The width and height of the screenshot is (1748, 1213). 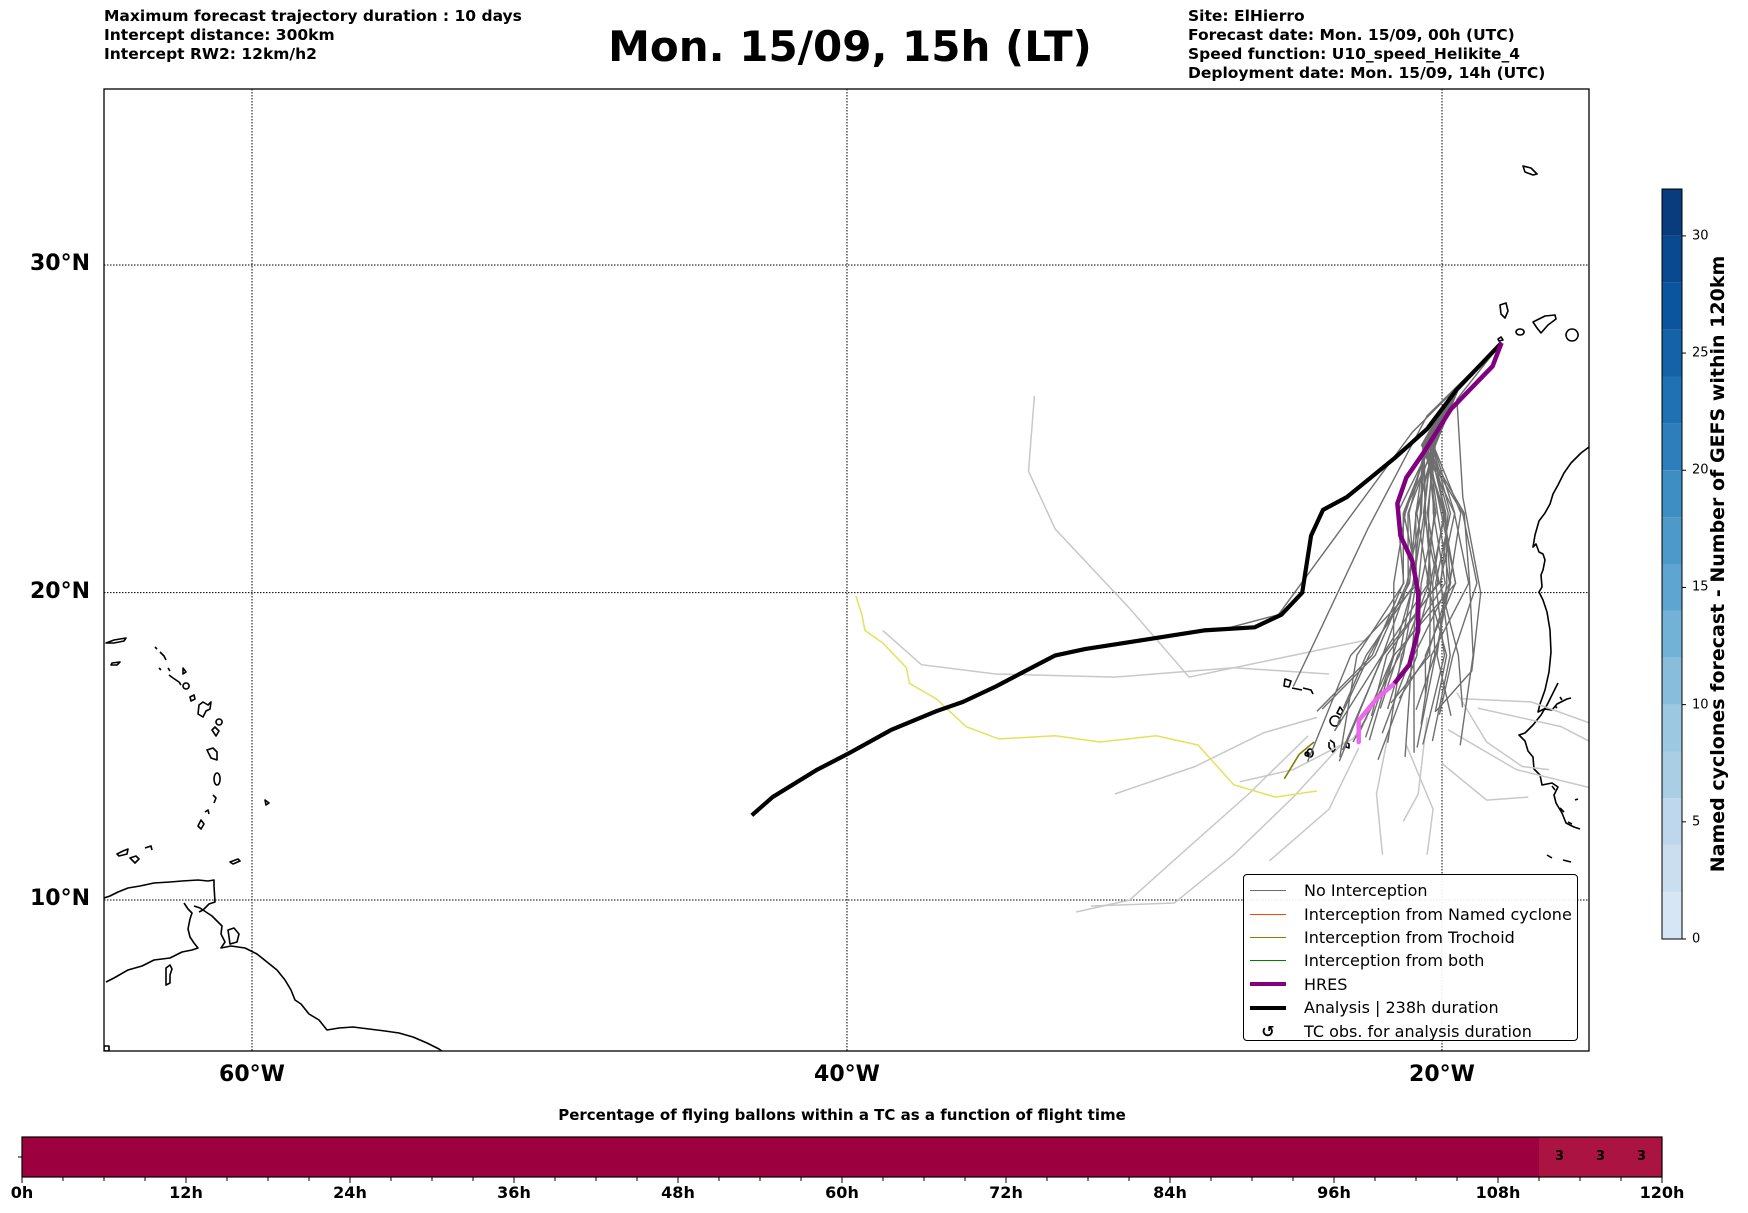 What do you see at coordinates (1268, 937) in the screenshot?
I see `legend-swatch-olive` at bounding box center [1268, 937].